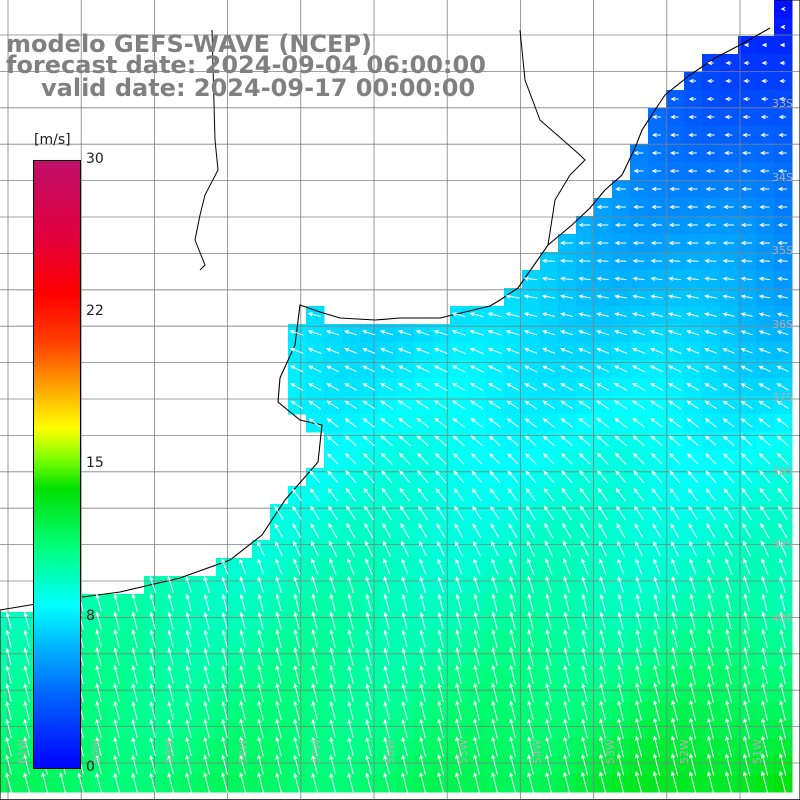  I want to click on colorbar, so click(57, 464).